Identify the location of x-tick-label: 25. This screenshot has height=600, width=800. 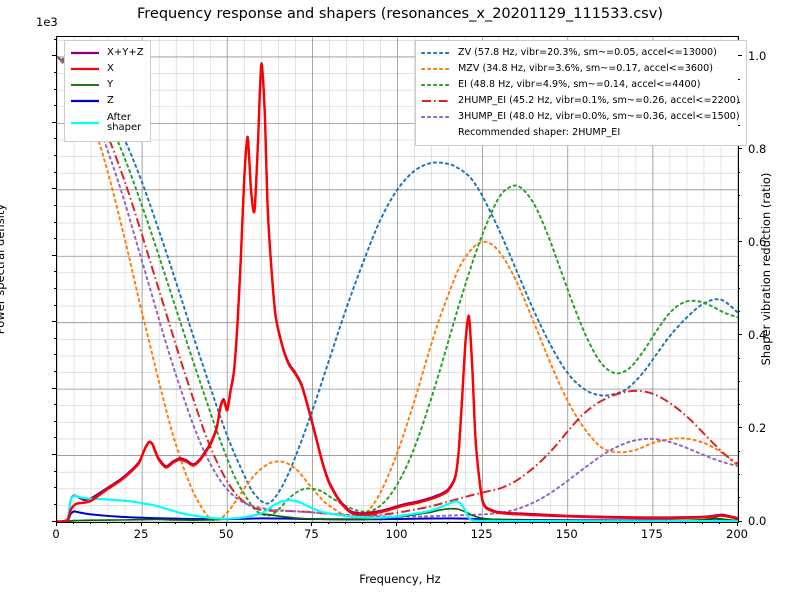
(141, 534).